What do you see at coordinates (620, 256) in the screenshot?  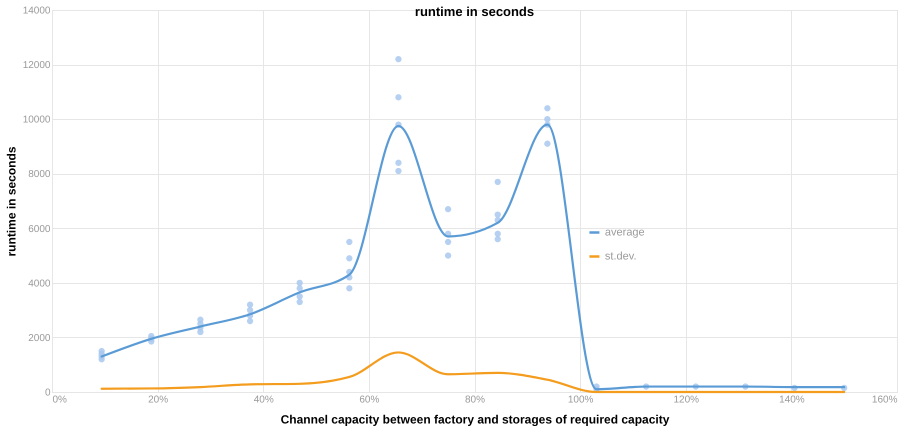 I see `legend-label: st.dev.` at bounding box center [620, 256].